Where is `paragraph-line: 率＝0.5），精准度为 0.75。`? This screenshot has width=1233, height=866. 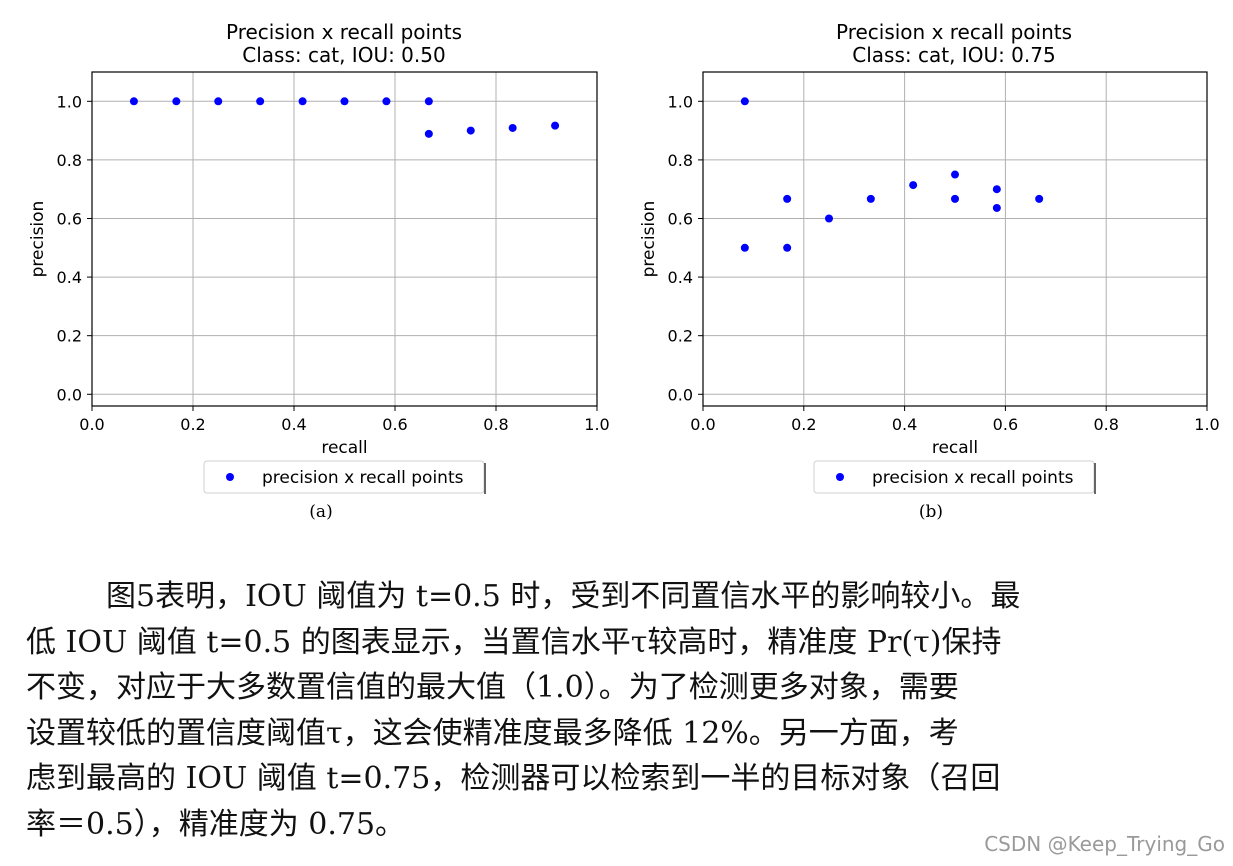 paragraph-line: 率＝0.5），精准度为 0.75。 is located at coordinates (216, 824).